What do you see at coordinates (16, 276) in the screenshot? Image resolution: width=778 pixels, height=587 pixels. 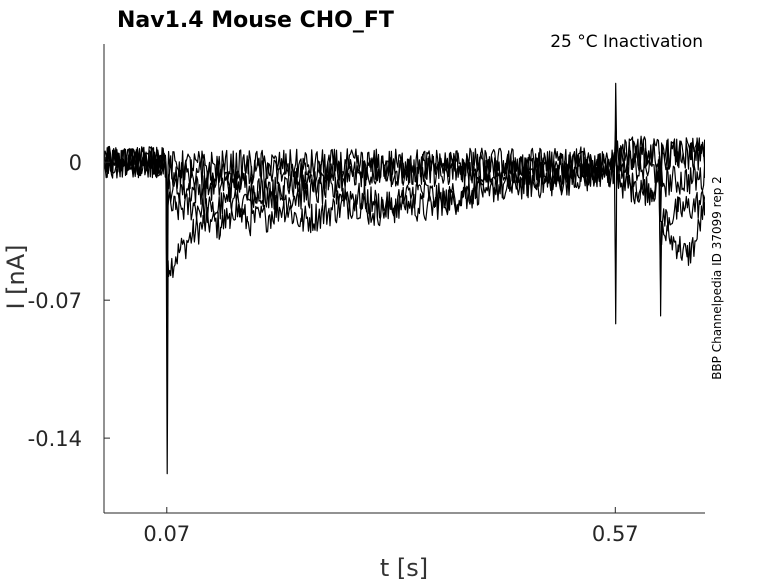 I see `y-axis-label: I [nA]` at bounding box center [16, 276].